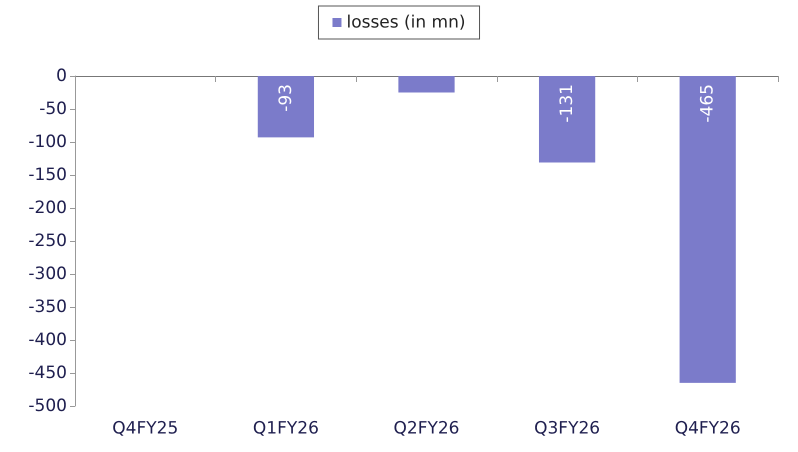 The image size is (798, 452). I want to click on y-tick-label: -350, so click(47, 307).